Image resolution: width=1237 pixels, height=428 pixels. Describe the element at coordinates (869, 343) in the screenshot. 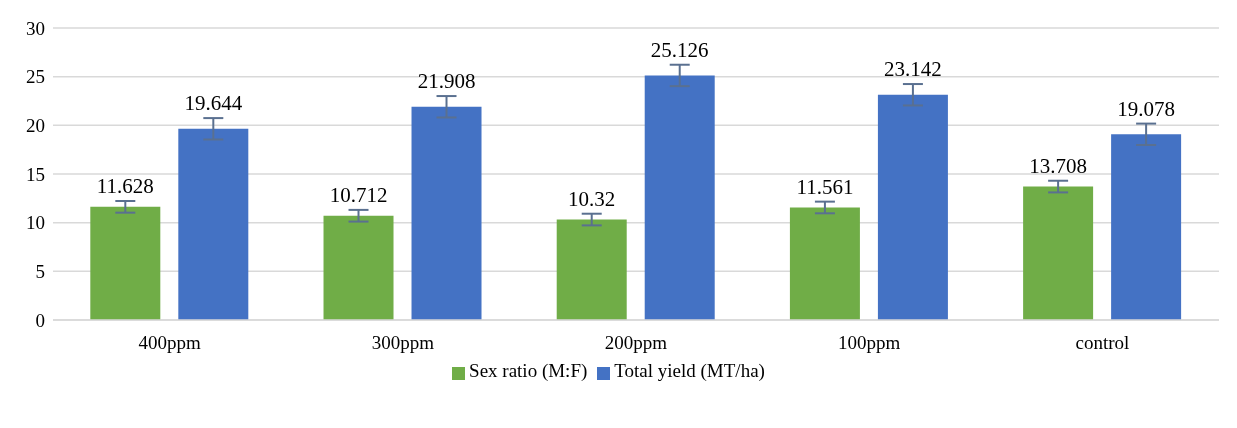

I see `x-tick-label: 100ppm` at that location.